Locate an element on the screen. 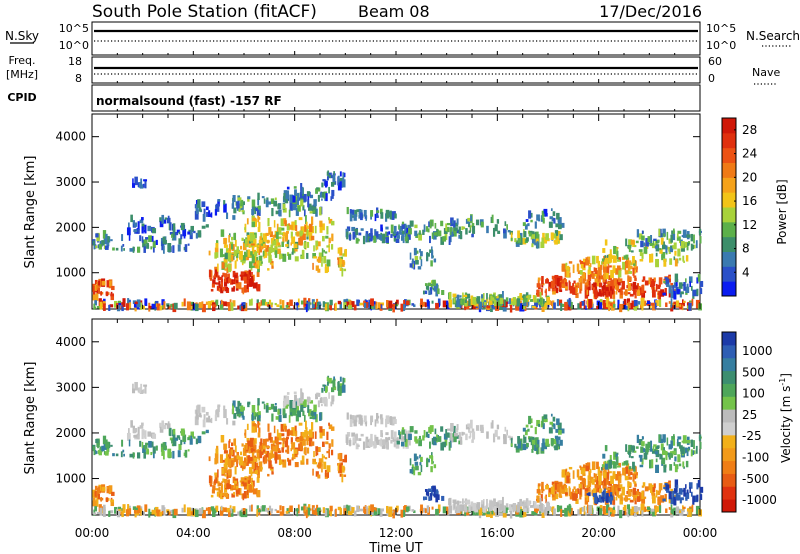  y-tick-label: 3000 is located at coordinates (70, 387).